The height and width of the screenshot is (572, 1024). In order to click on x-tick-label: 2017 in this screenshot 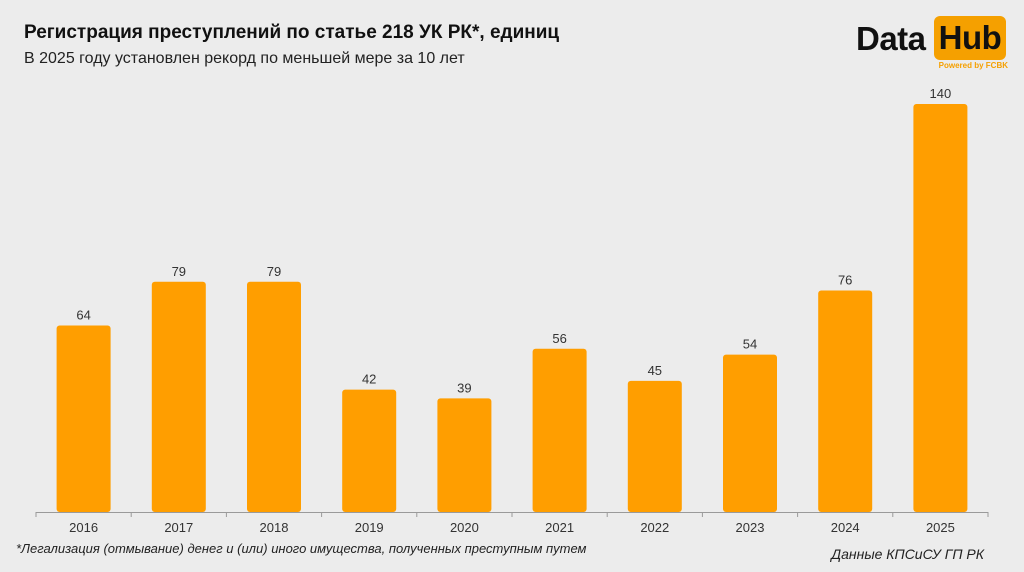, I will do `click(178, 527)`.